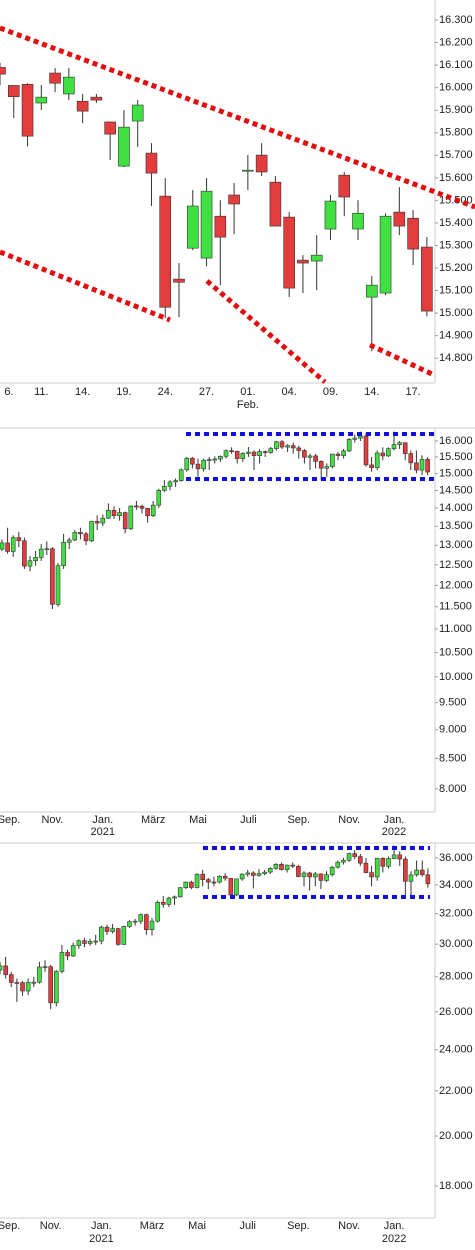 The height and width of the screenshot is (1250, 475). I want to click on y-tick-label: 13.500, so click(456, 526).